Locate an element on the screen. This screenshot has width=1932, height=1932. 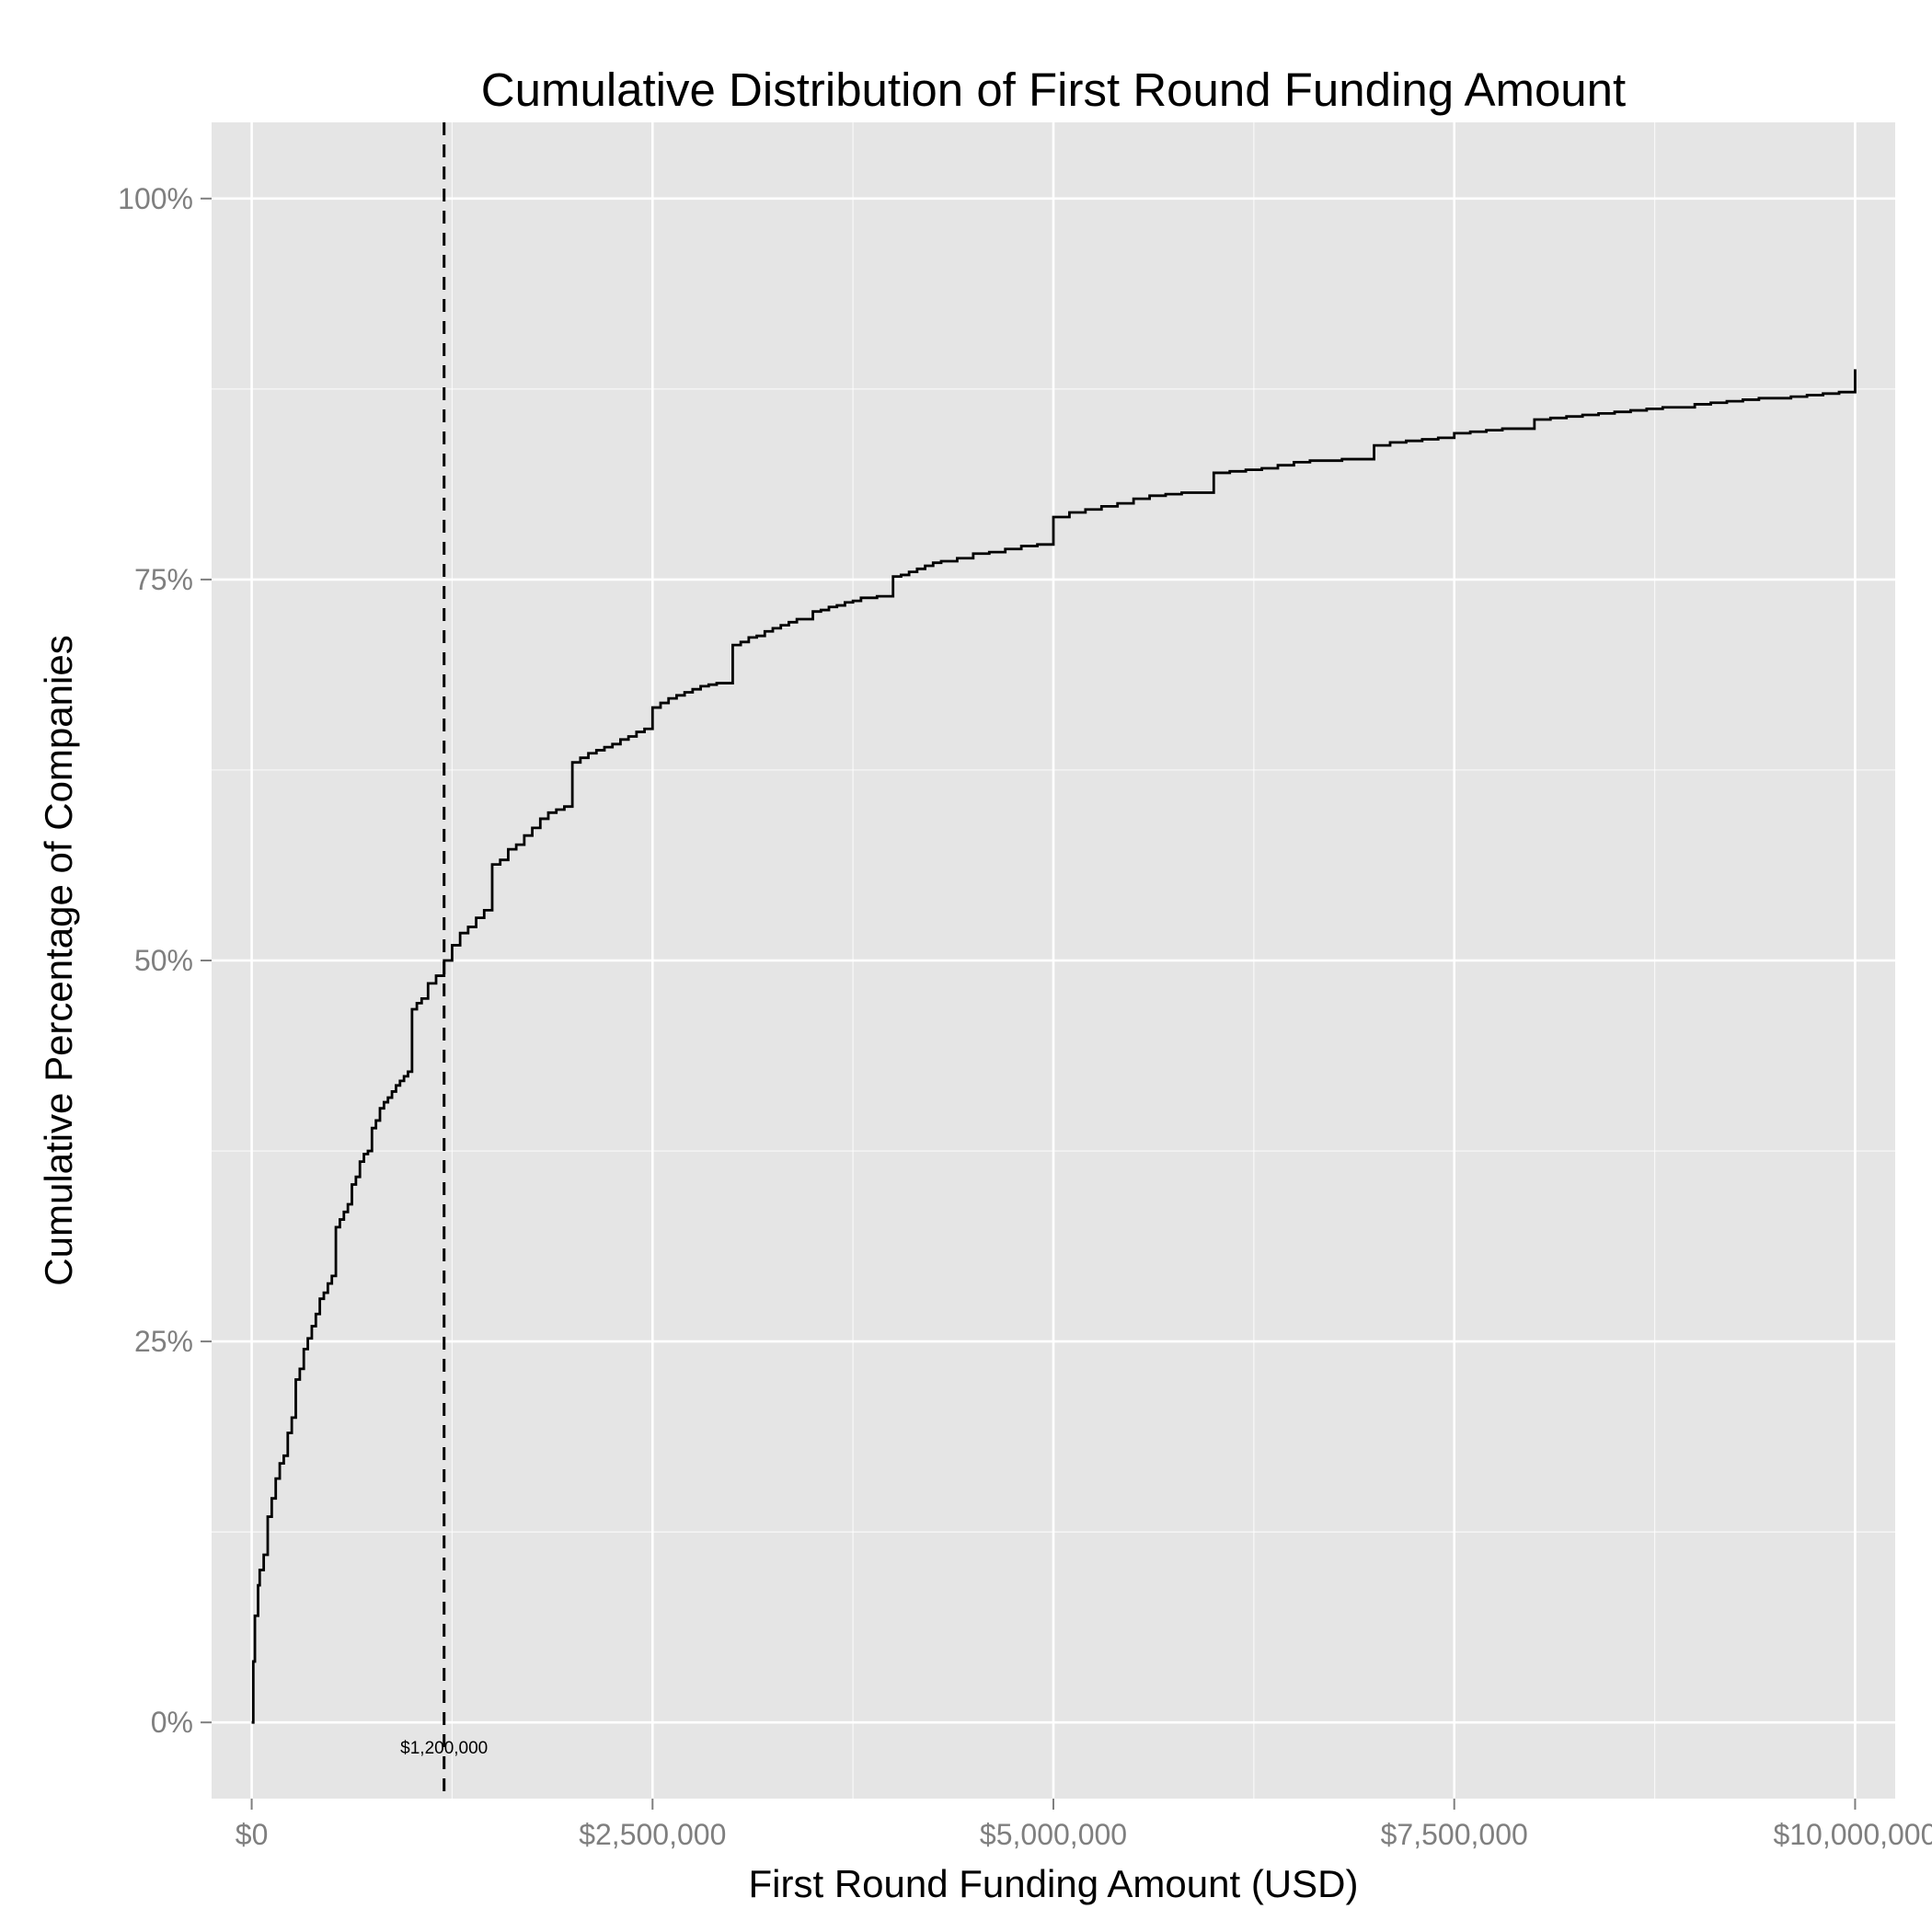
y-axis-title: Cumulative Percentage of Companies is located at coordinates (58, 960).